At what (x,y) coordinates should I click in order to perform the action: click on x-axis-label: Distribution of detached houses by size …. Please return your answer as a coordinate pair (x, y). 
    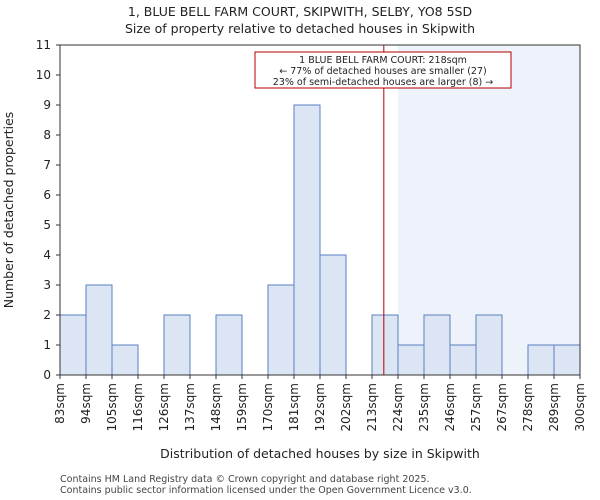
    Looking at the image, I should click on (320, 453).